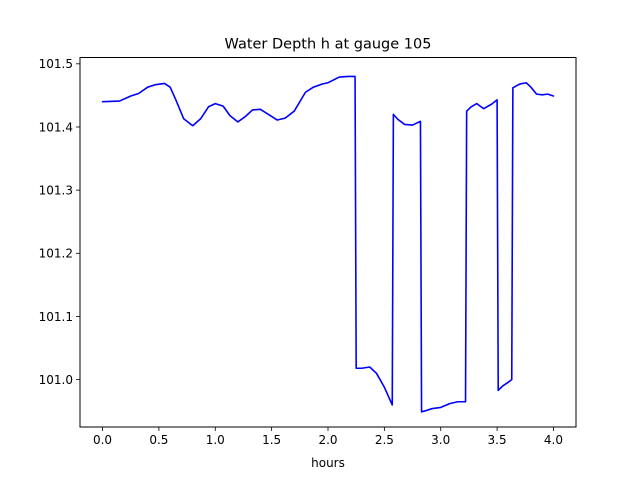  I want to click on y-axis: 101.0 101.1 101.2 101.3 101.4 101.5, so click(59, 222).